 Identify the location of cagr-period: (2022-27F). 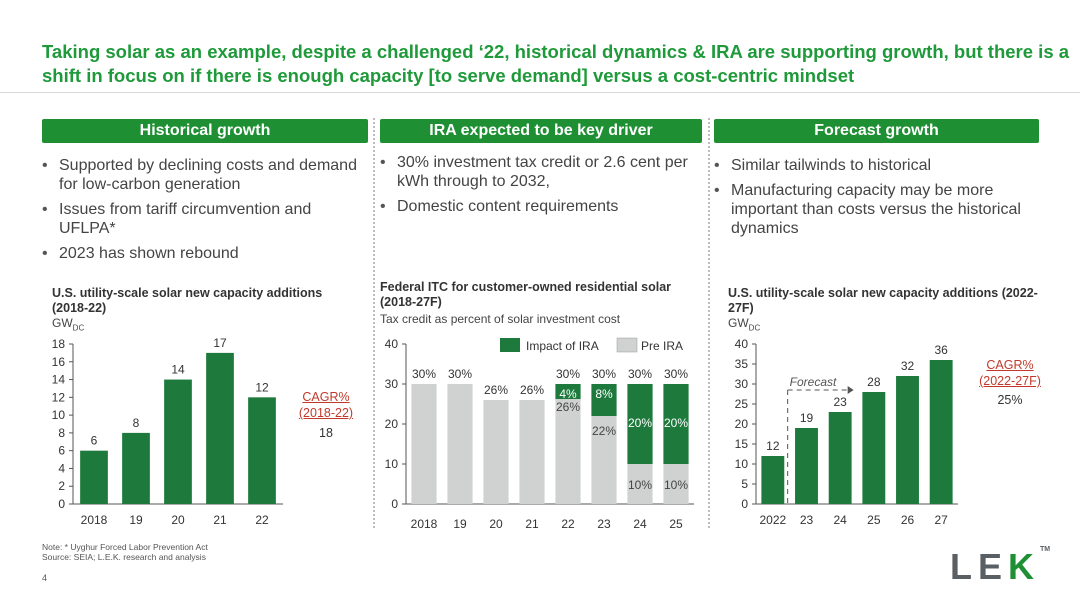
(1010, 381).